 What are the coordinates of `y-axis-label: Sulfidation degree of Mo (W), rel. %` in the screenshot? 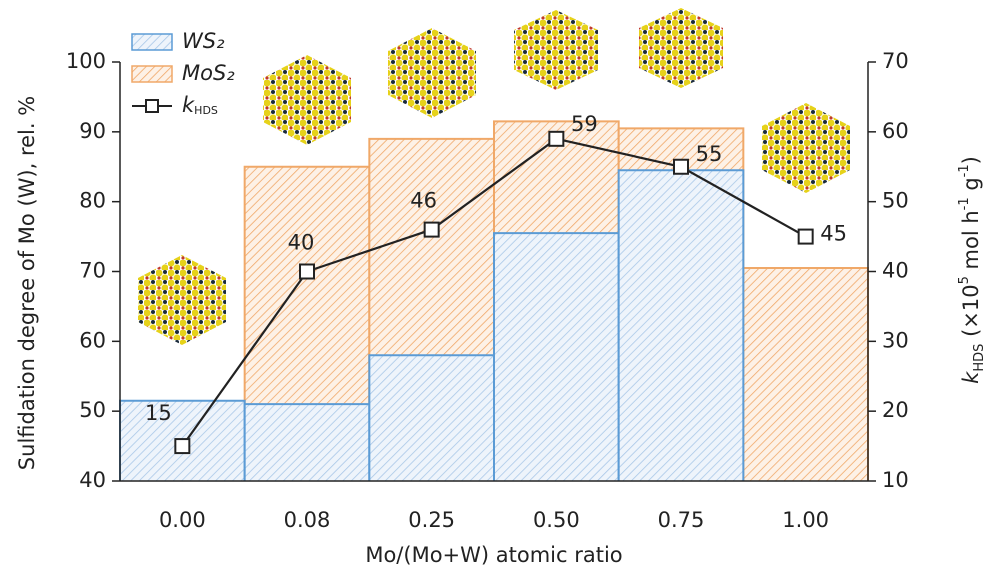 It's located at (27, 283).